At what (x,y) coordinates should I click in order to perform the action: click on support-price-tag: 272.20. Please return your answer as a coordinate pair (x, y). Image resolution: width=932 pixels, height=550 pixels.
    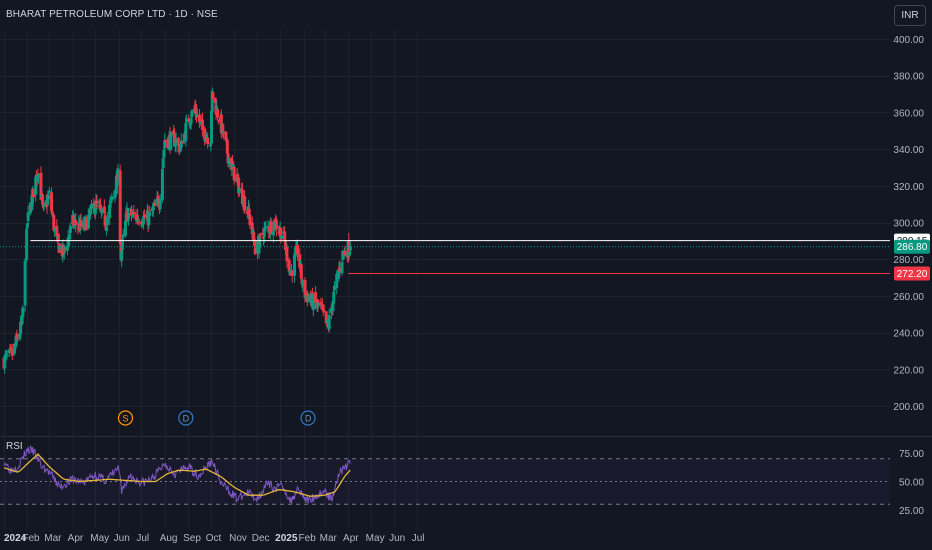
    Looking at the image, I should click on (912, 274).